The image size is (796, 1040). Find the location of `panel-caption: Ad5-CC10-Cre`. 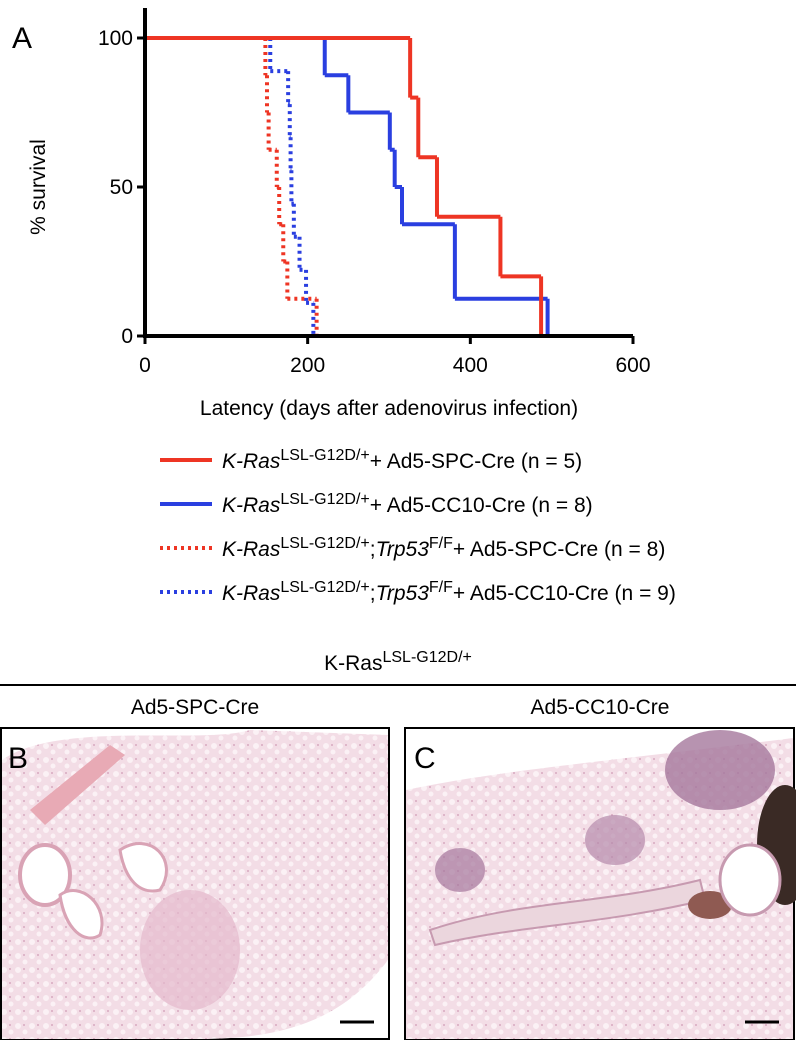

panel-caption: Ad5-CC10-Cre is located at coordinates (600, 707).